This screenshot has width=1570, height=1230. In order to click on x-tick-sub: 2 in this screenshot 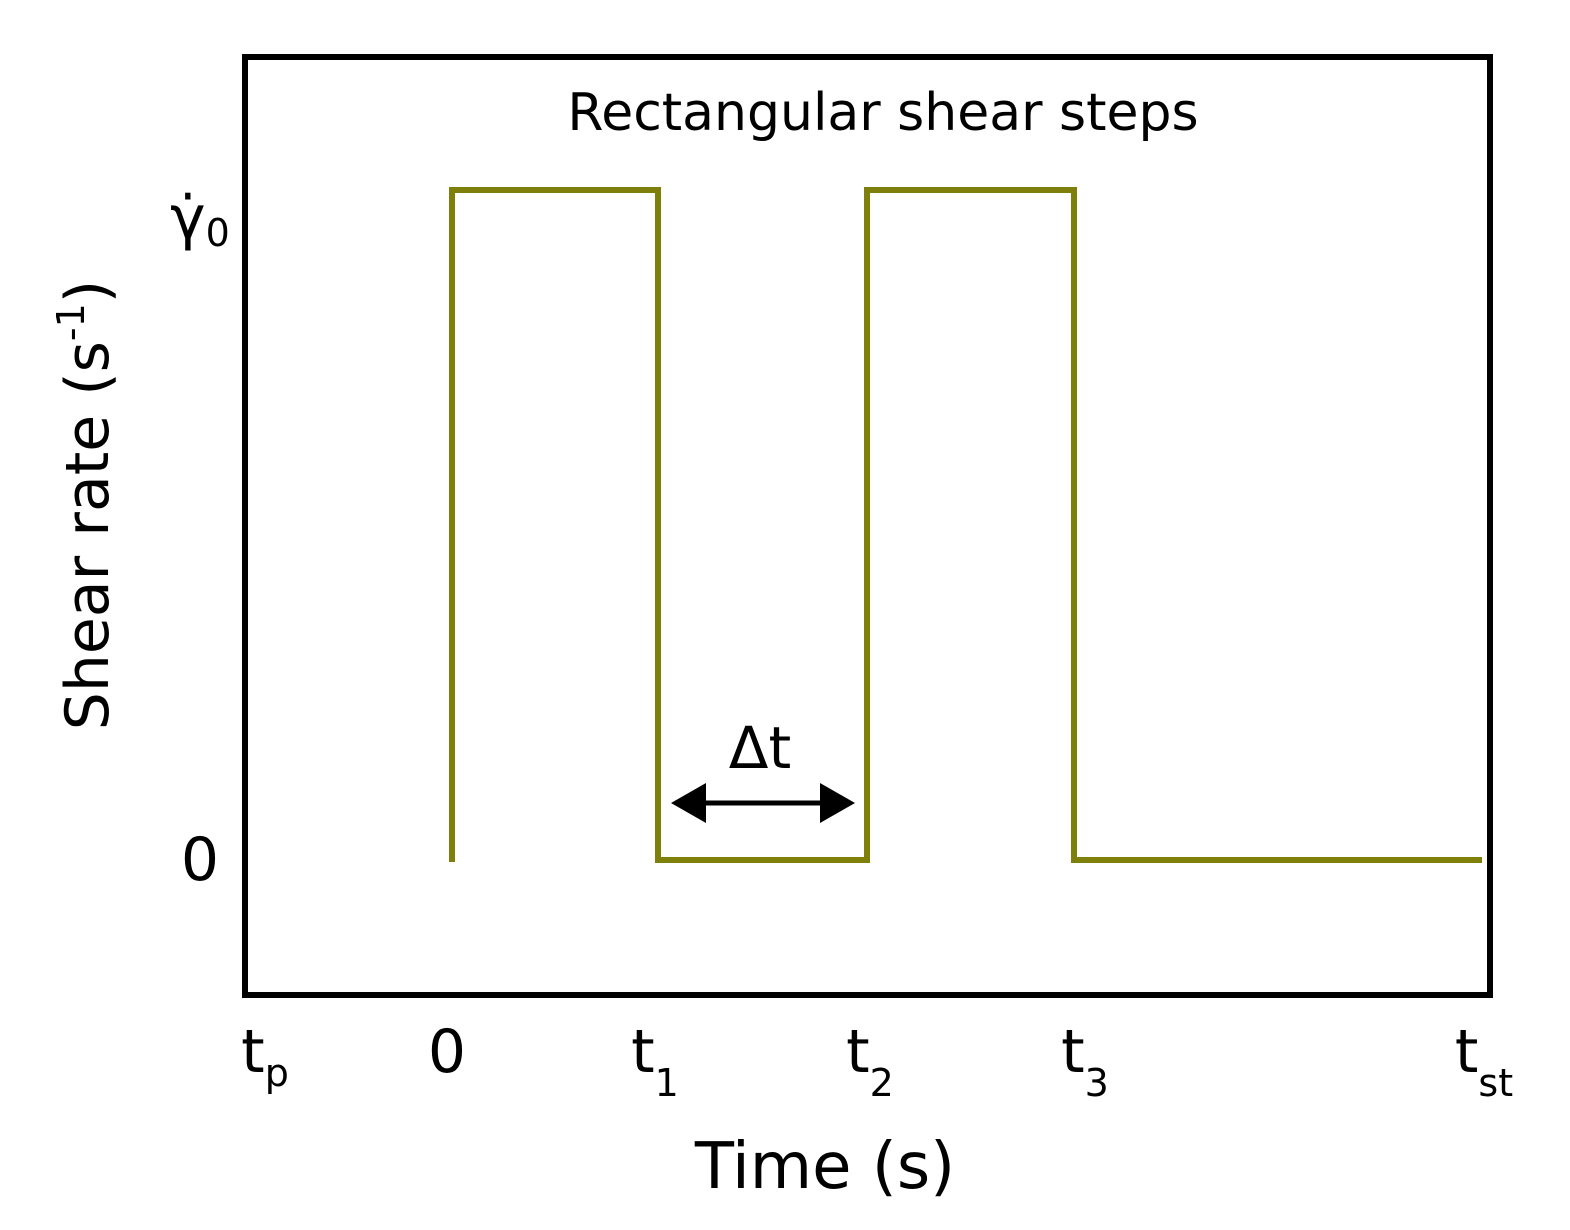, I will do `click(882, 1083)`.